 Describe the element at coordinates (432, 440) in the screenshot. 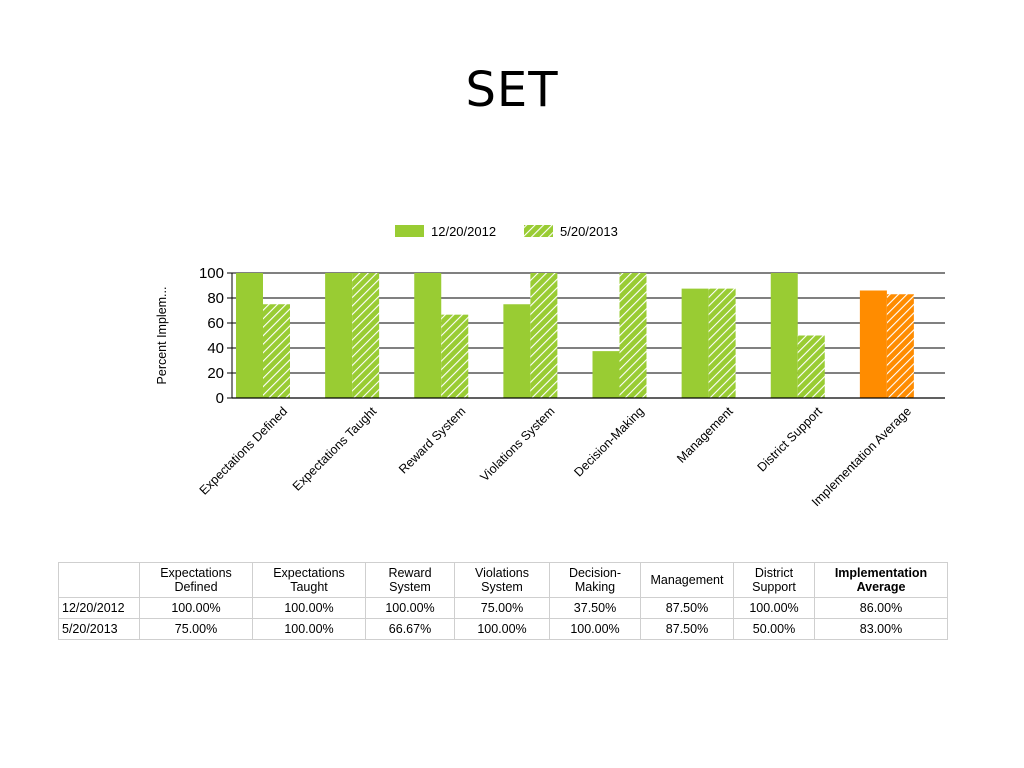

I see `x-tick-label: Reward System` at that location.